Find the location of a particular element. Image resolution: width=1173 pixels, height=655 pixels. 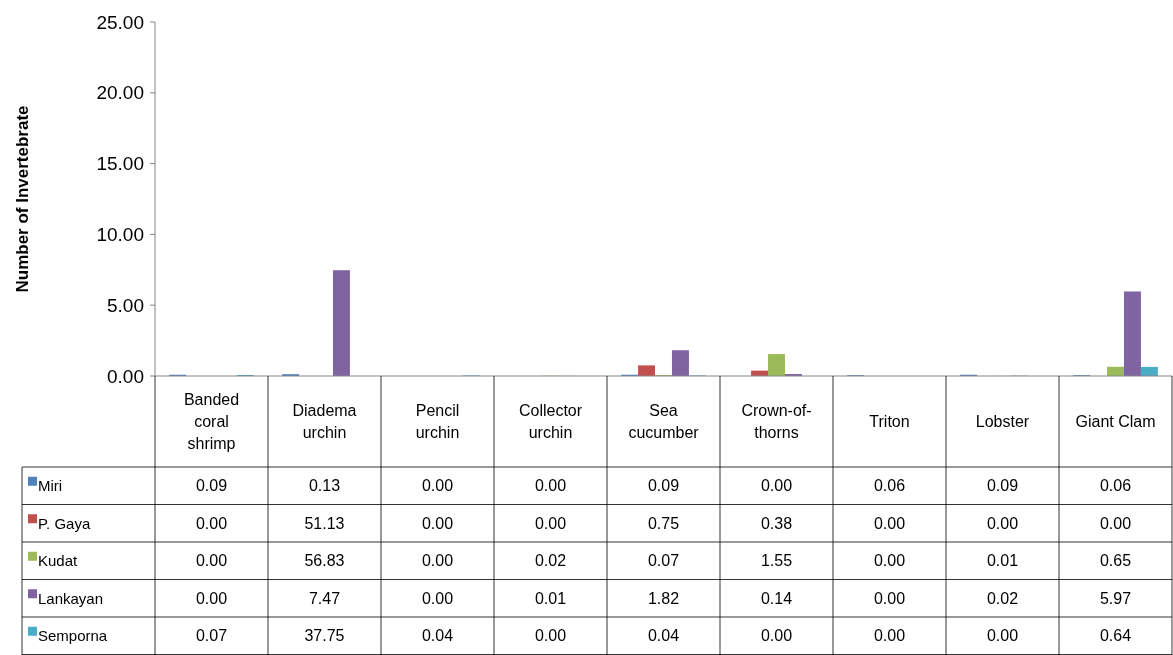

legend-label: Lankayan is located at coordinates (71, 598).